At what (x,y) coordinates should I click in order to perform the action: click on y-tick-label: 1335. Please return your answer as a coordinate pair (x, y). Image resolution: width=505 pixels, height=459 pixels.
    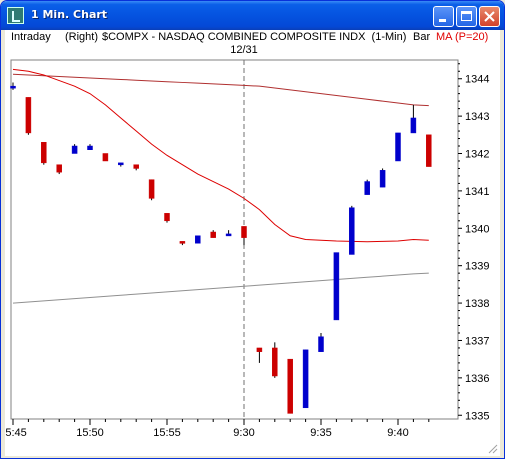
    Looking at the image, I should click on (477, 416).